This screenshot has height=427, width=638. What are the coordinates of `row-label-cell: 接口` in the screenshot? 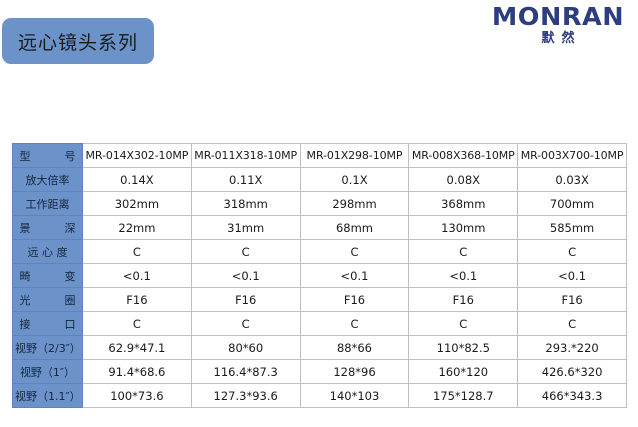 It's located at (47, 323).